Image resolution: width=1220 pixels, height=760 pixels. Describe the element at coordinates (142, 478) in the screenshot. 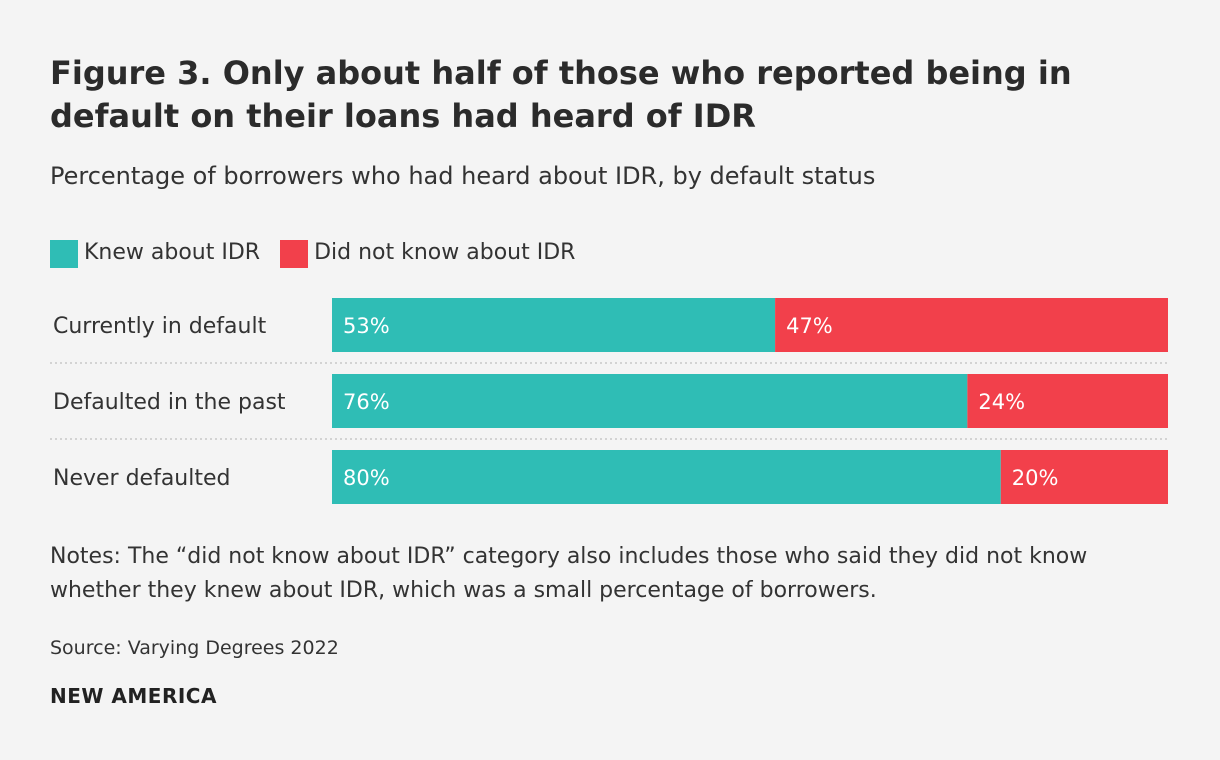

I see `category-label-never-defaulted: Never defaulted` at that location.